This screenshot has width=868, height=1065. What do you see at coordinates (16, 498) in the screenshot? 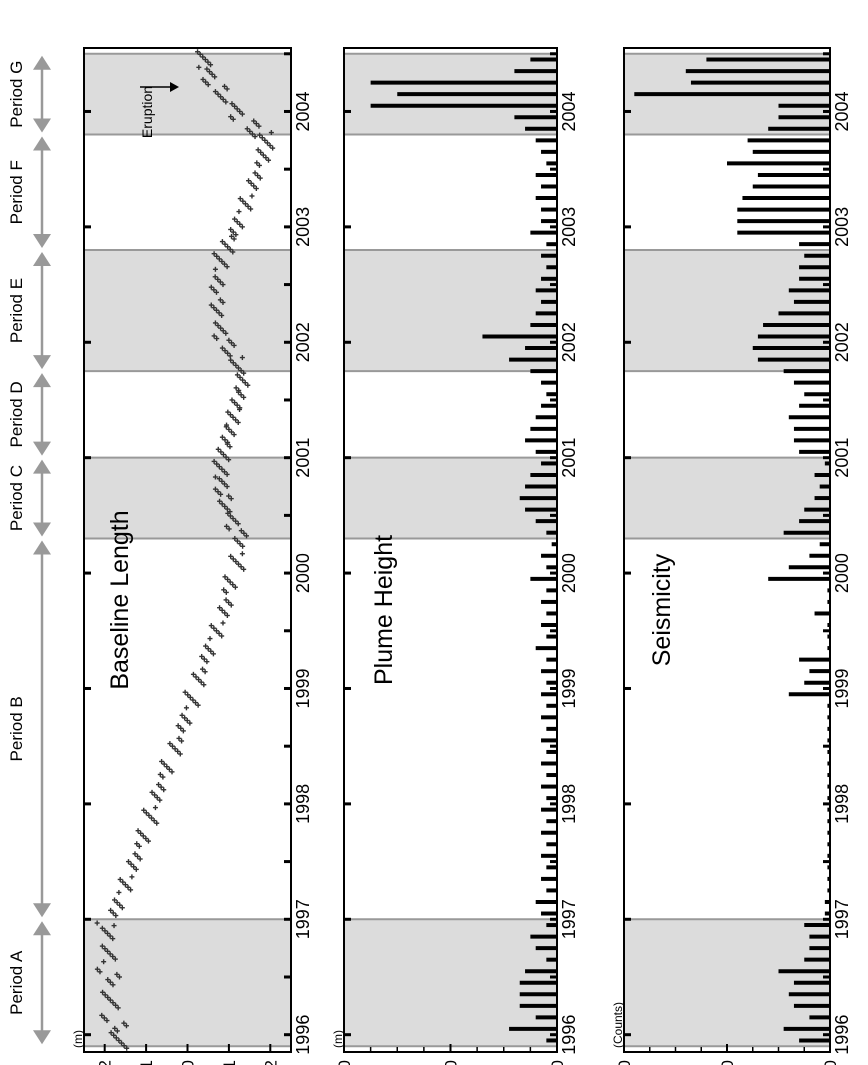
I see `period-label: Period C` at bounding box center [16, 498].